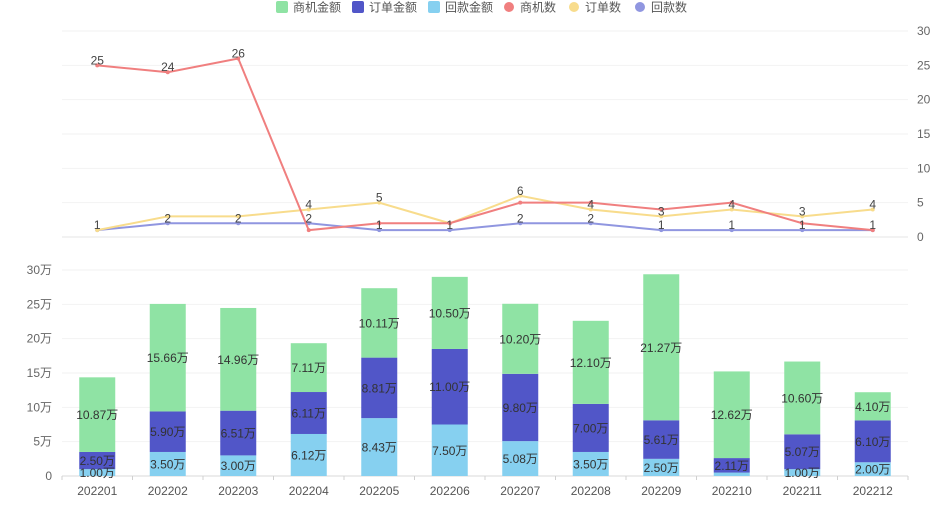 The width and height of the screenshot is (946, 509). I want to click on bar-value-label: 5.07万, so click(802, 452).